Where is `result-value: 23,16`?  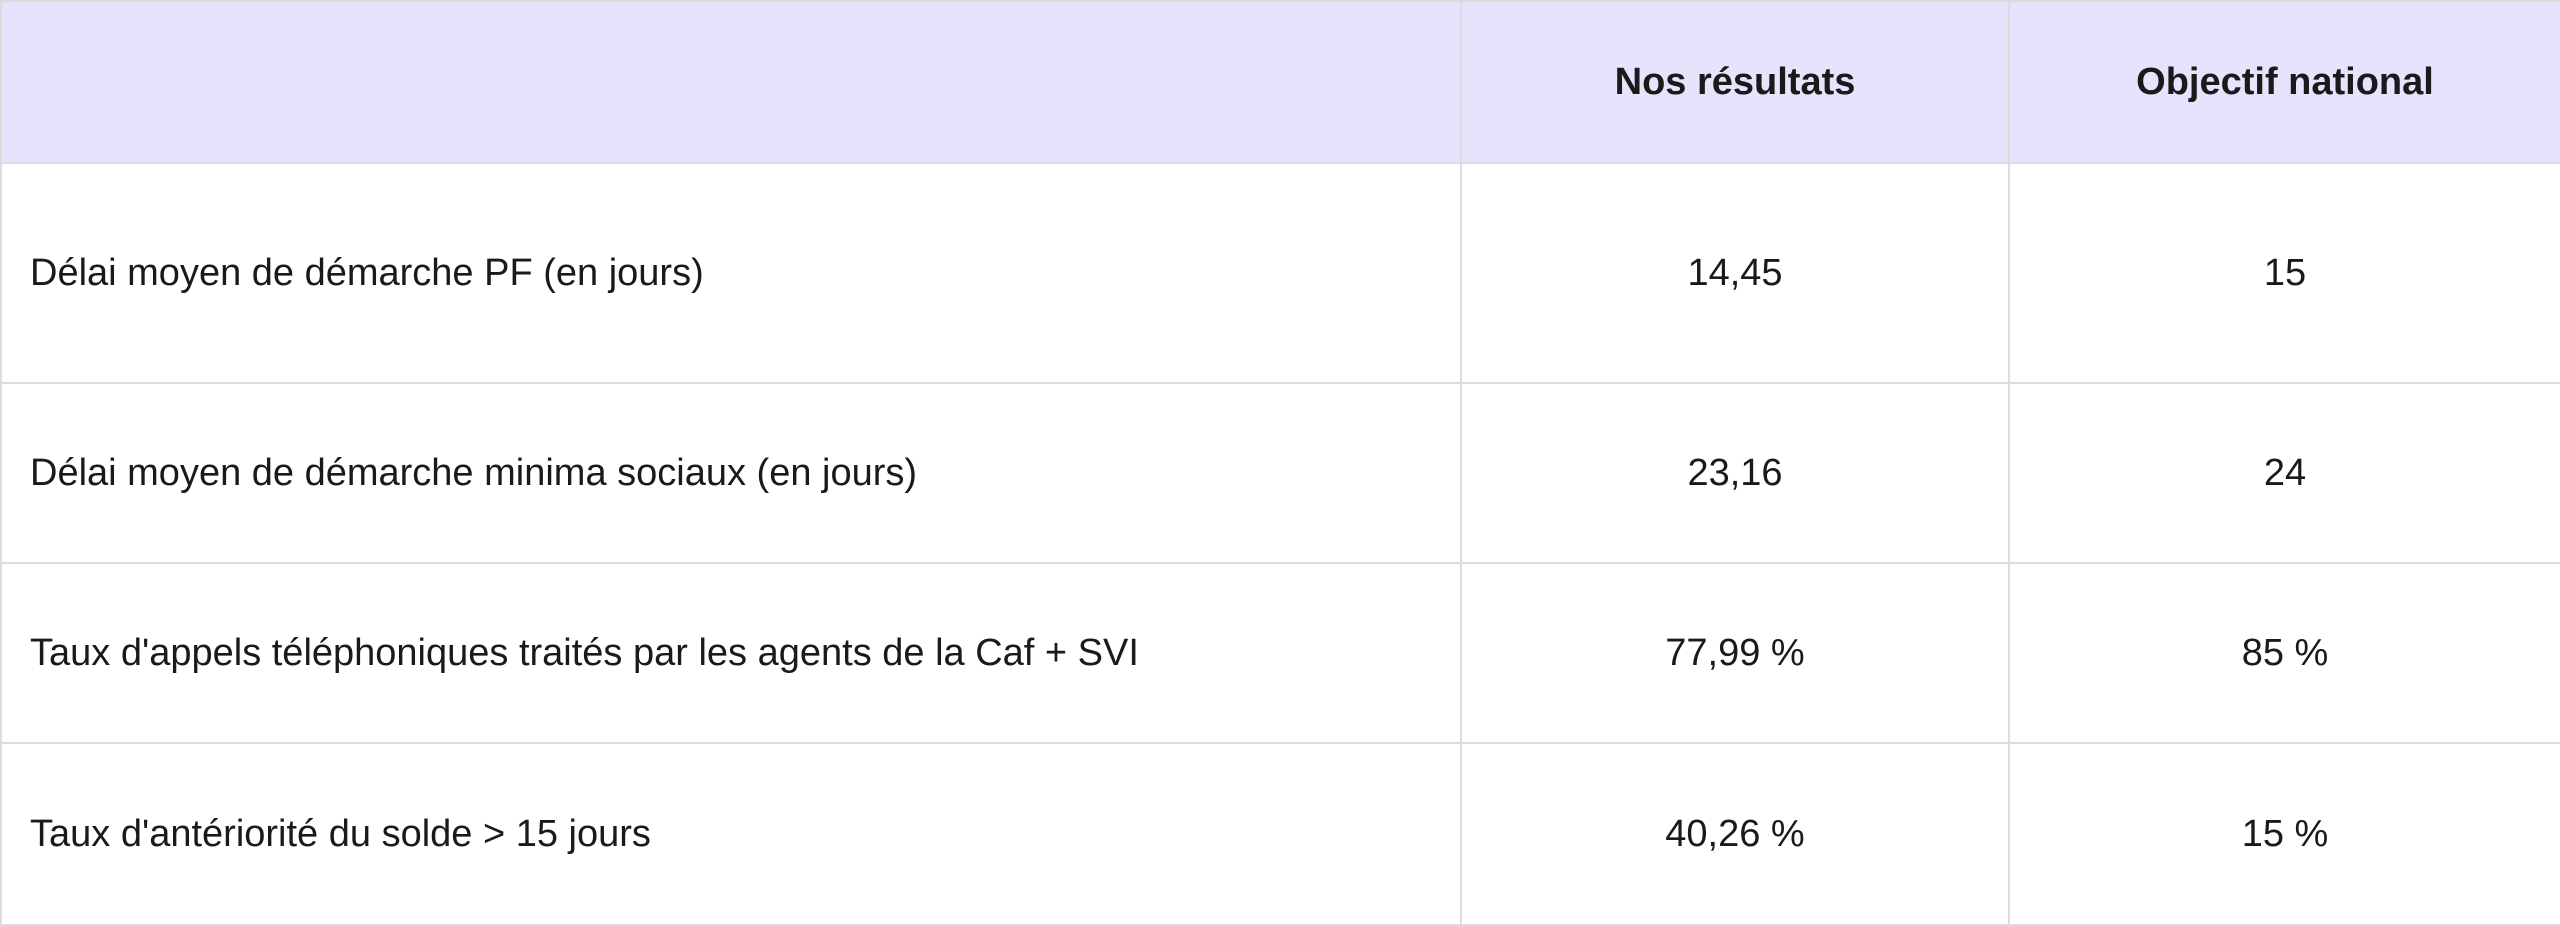
result-value: 23,16 is located at coordinates (1735, 473).